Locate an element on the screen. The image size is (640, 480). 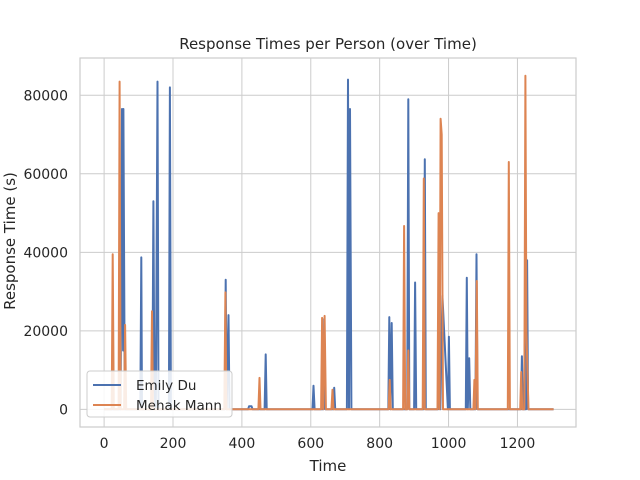
legend: Emily Du Mehak Mann is located at coordinates (159, 394).